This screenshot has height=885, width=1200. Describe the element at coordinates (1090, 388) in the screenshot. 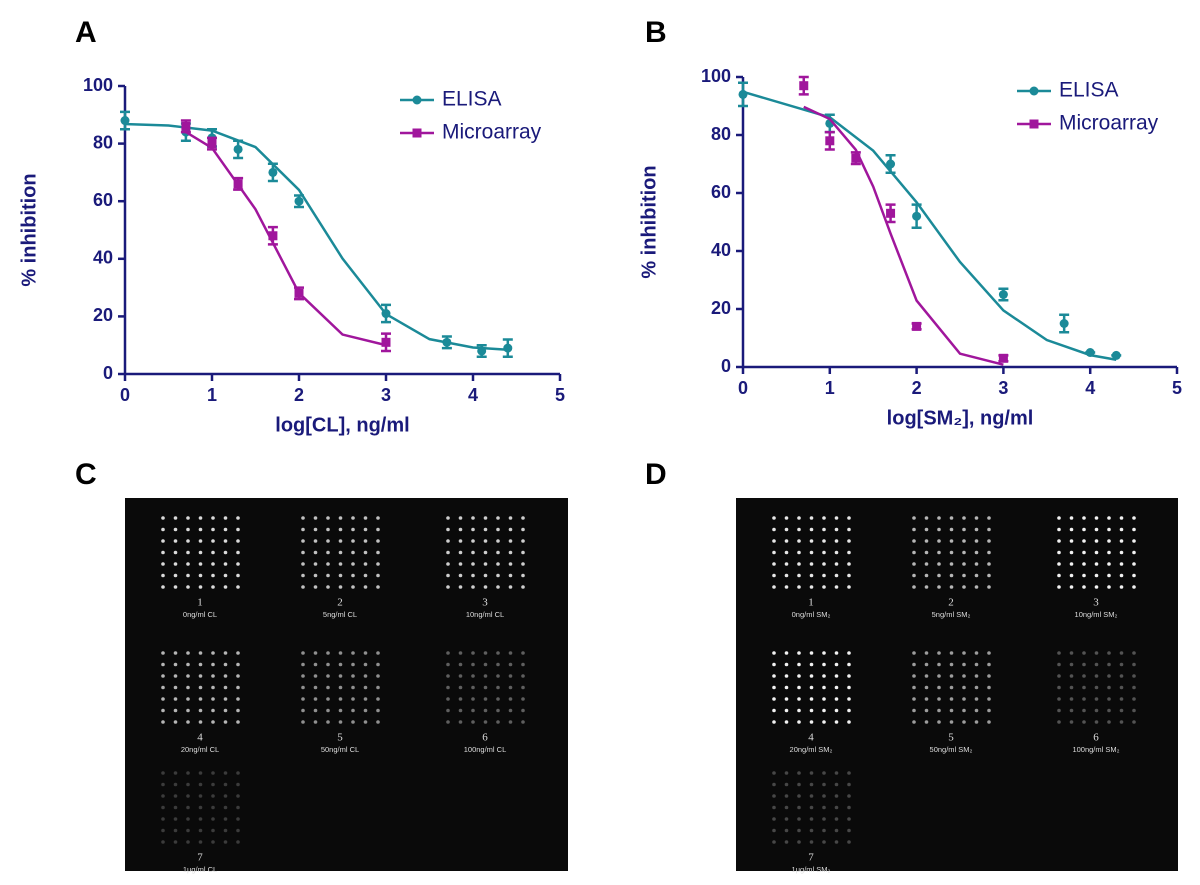

I see `x-tick-label: 4` at that location.